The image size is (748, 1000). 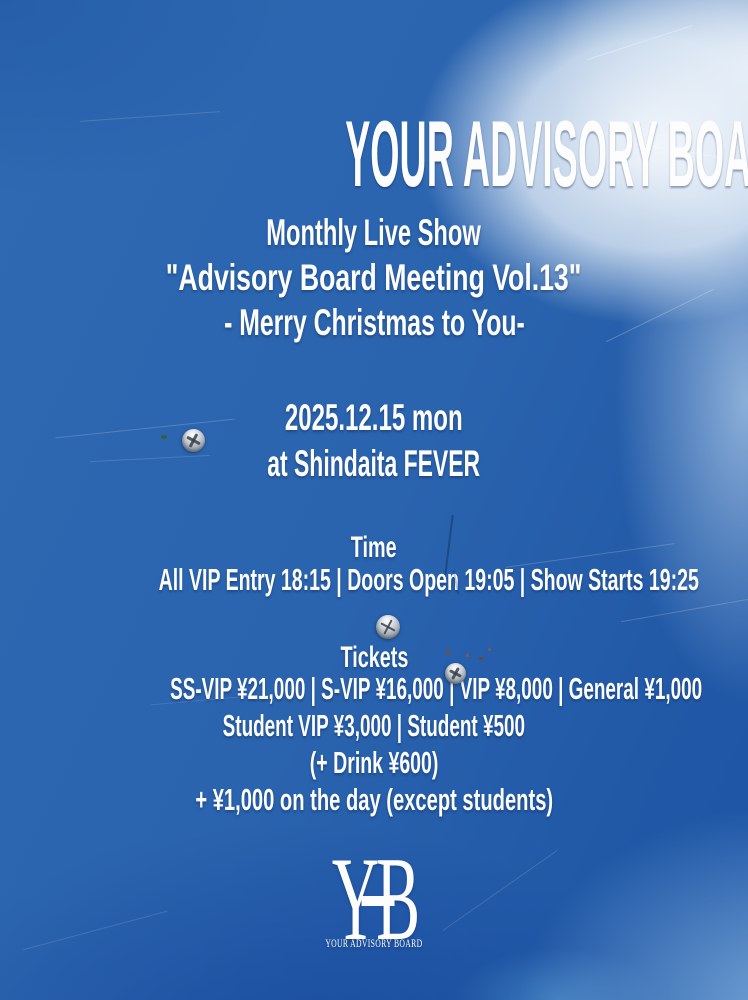 I want to click on ticket-line-3: (+ Drink ¥600), so click(x=374, y=762).